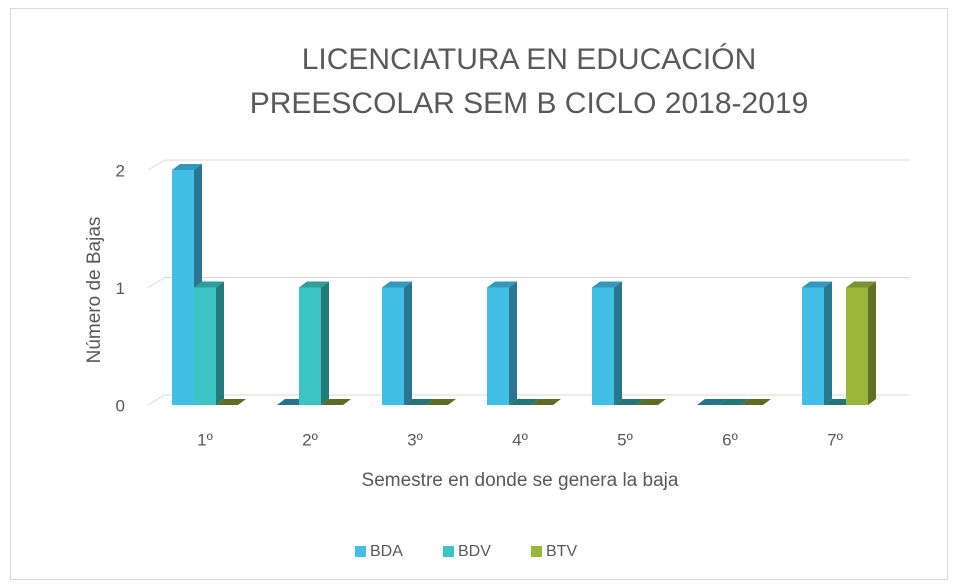  Describe the element at coordinates (120, 405) in the screenshot. I see `y-tick-label: 0` at that location.